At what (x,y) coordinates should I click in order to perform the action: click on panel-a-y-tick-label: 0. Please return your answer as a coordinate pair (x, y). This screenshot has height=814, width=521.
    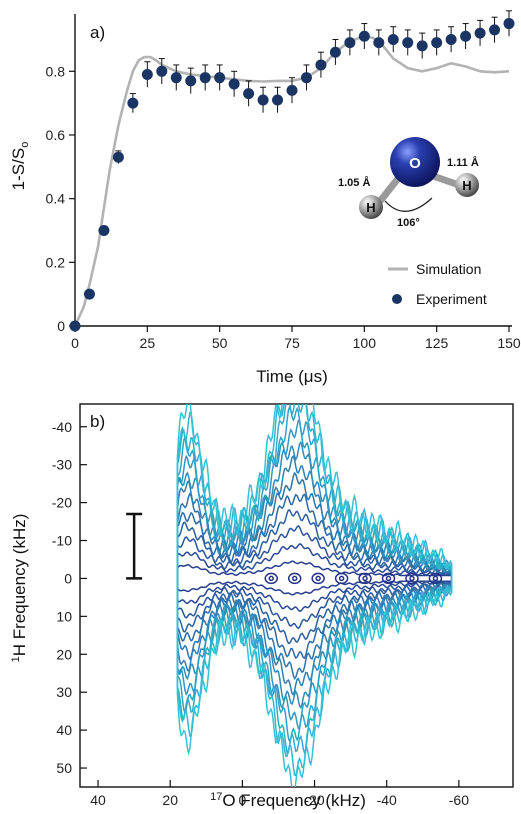
    Looking at the image, I should click on (61, 326).